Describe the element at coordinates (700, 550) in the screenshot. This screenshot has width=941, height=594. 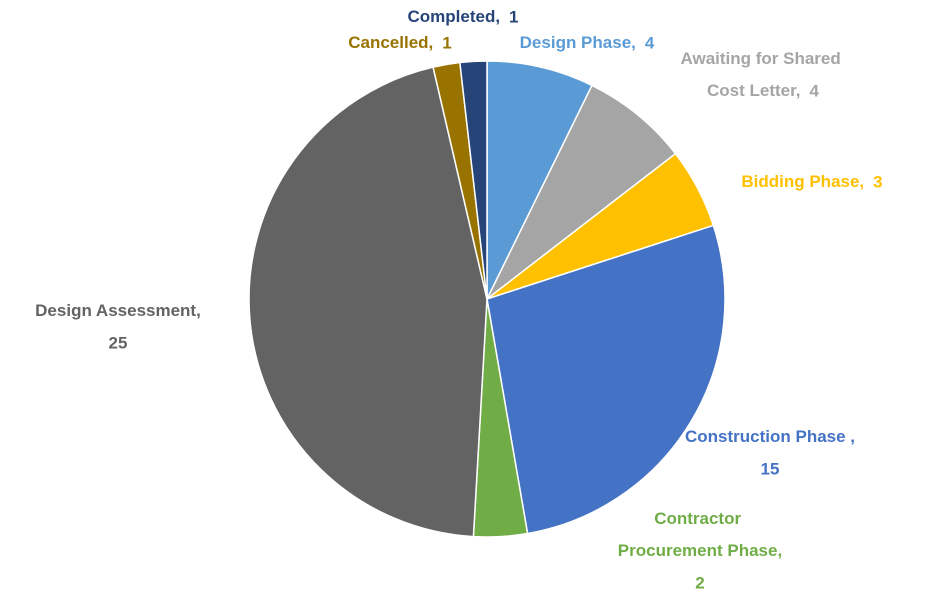
I see `label-line: Procurement Phase,` at that location.